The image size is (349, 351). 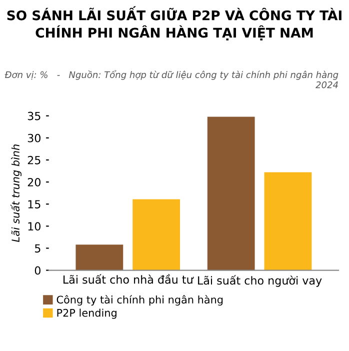 I want to click on y-tick-label: 35, so click(x=34, y=116).